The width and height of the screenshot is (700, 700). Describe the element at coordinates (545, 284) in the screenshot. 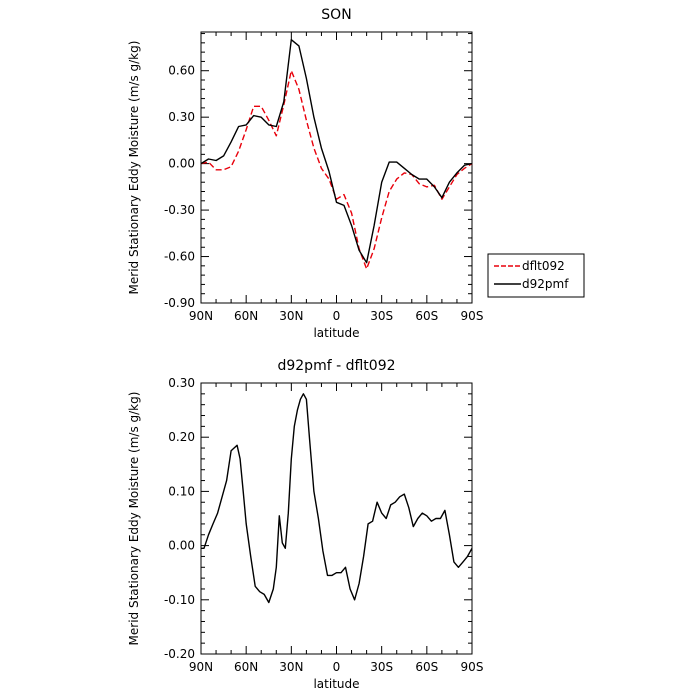

I see `legend-entry-d92pmf: d92pmf` at that location.